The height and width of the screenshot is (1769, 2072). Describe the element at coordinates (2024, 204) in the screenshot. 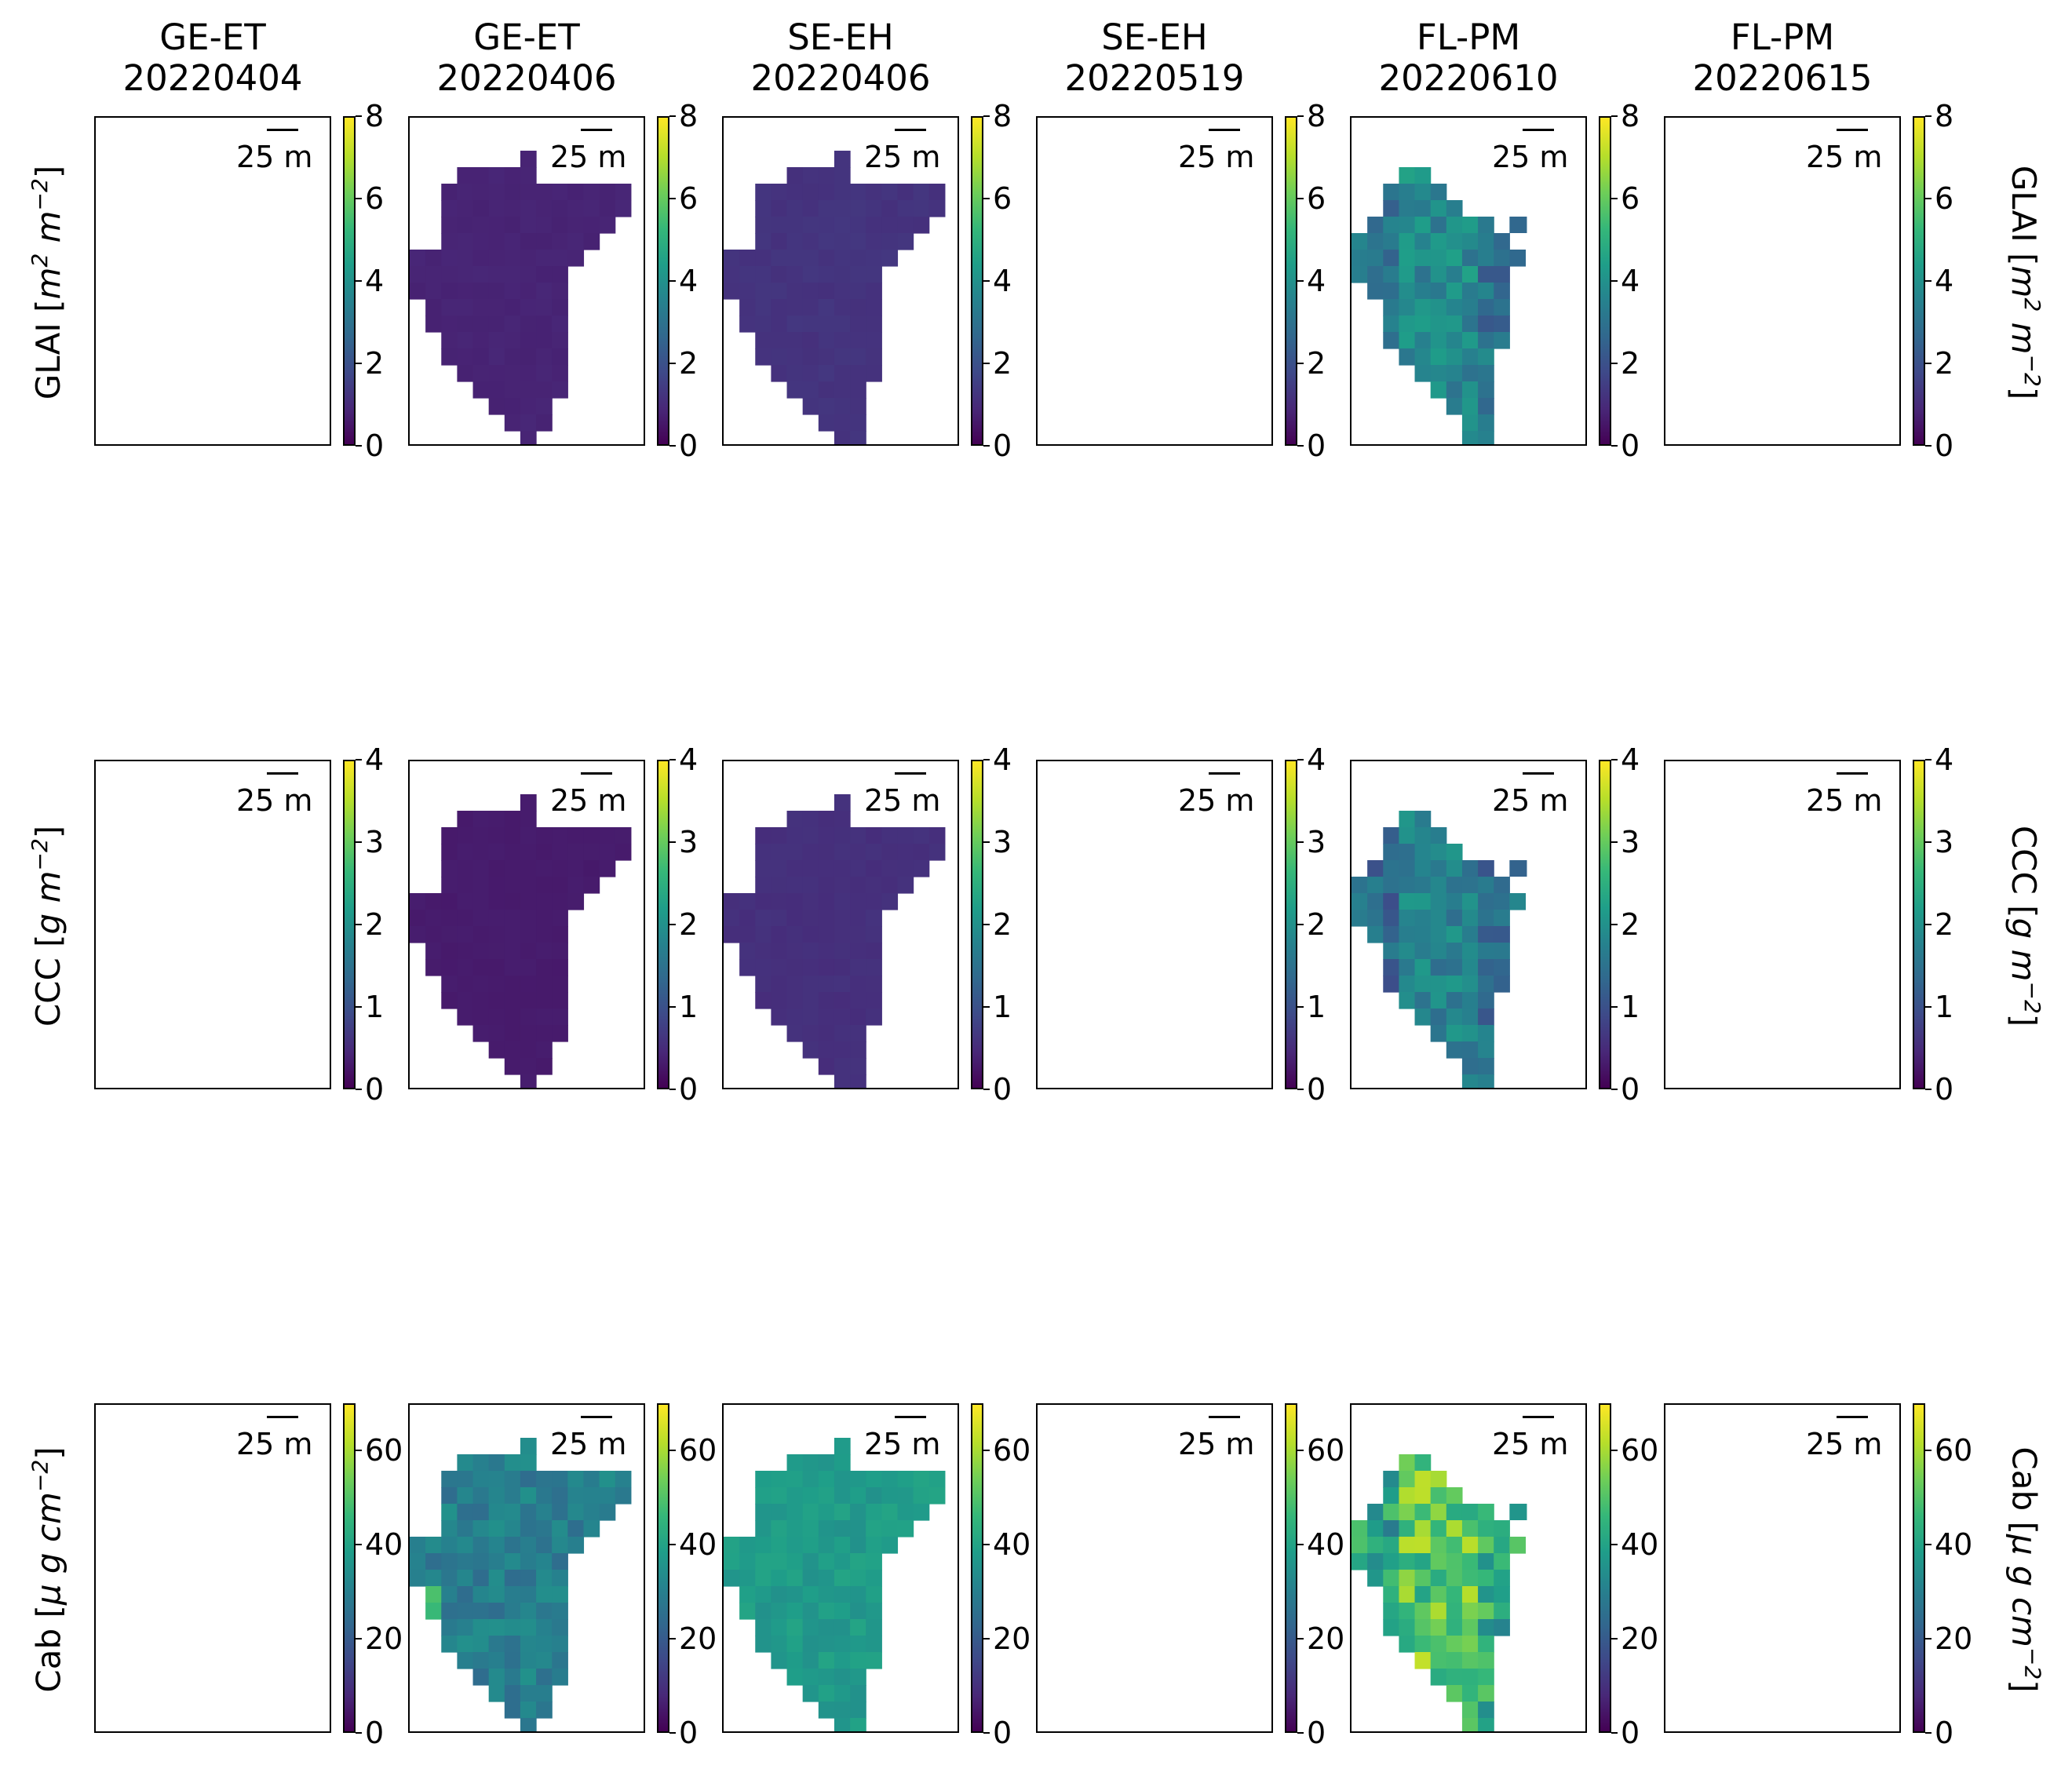

I see `row-variable: GLAI` at that location.